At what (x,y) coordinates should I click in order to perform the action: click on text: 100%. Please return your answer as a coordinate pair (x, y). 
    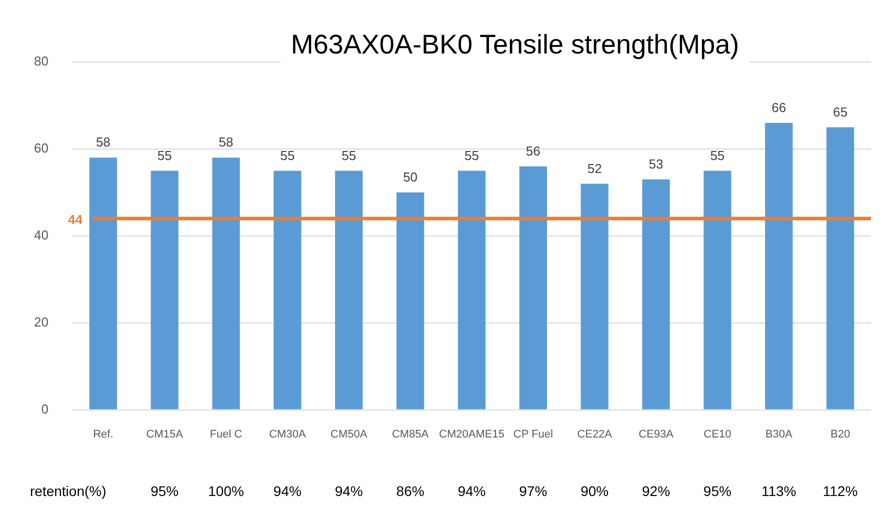
    Looking at the image, I should click on (226, 490).